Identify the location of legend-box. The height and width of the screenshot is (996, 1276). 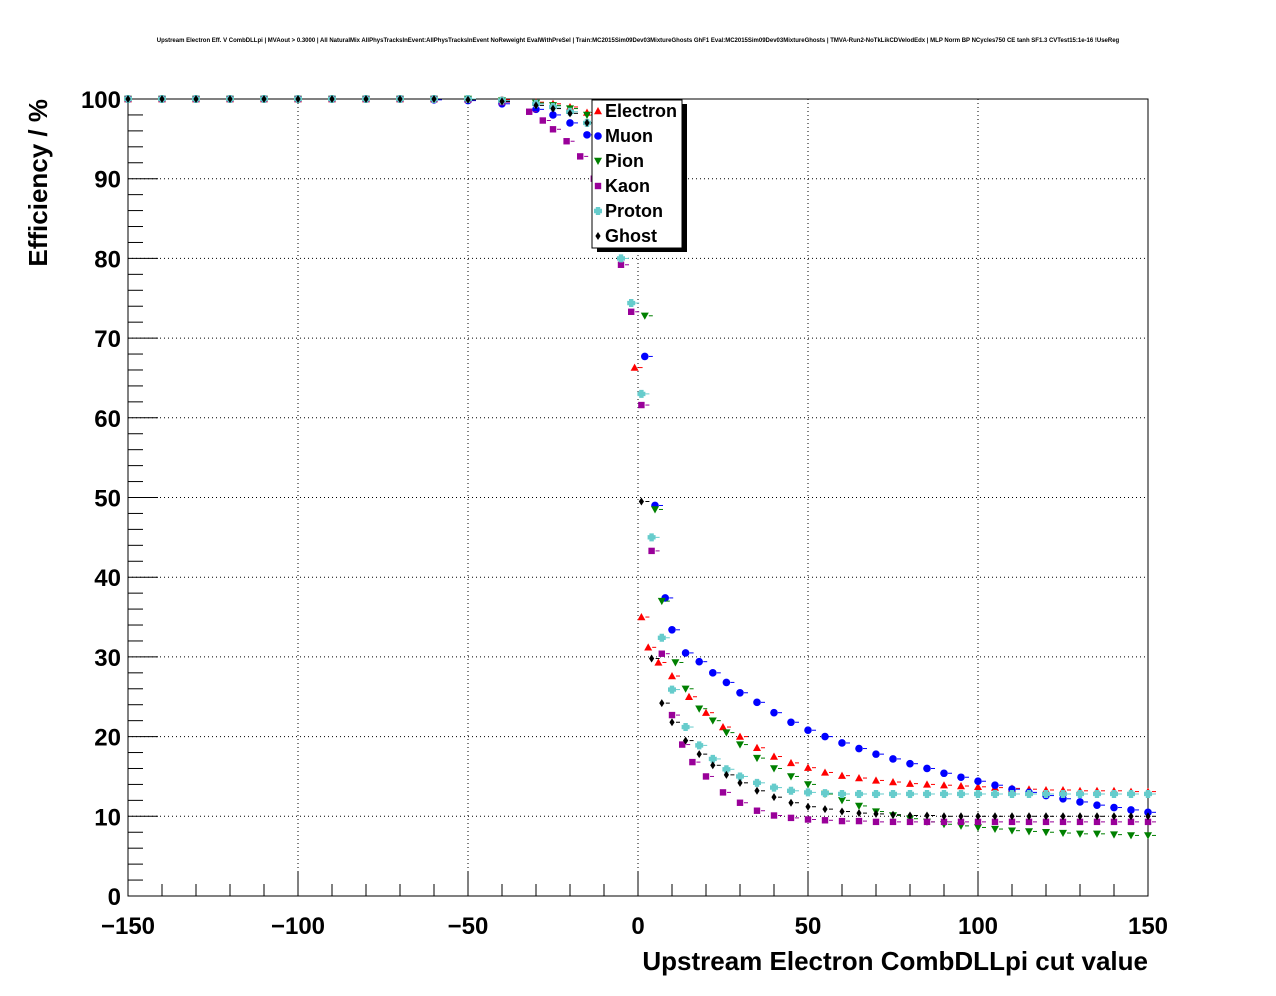
(637, 174).